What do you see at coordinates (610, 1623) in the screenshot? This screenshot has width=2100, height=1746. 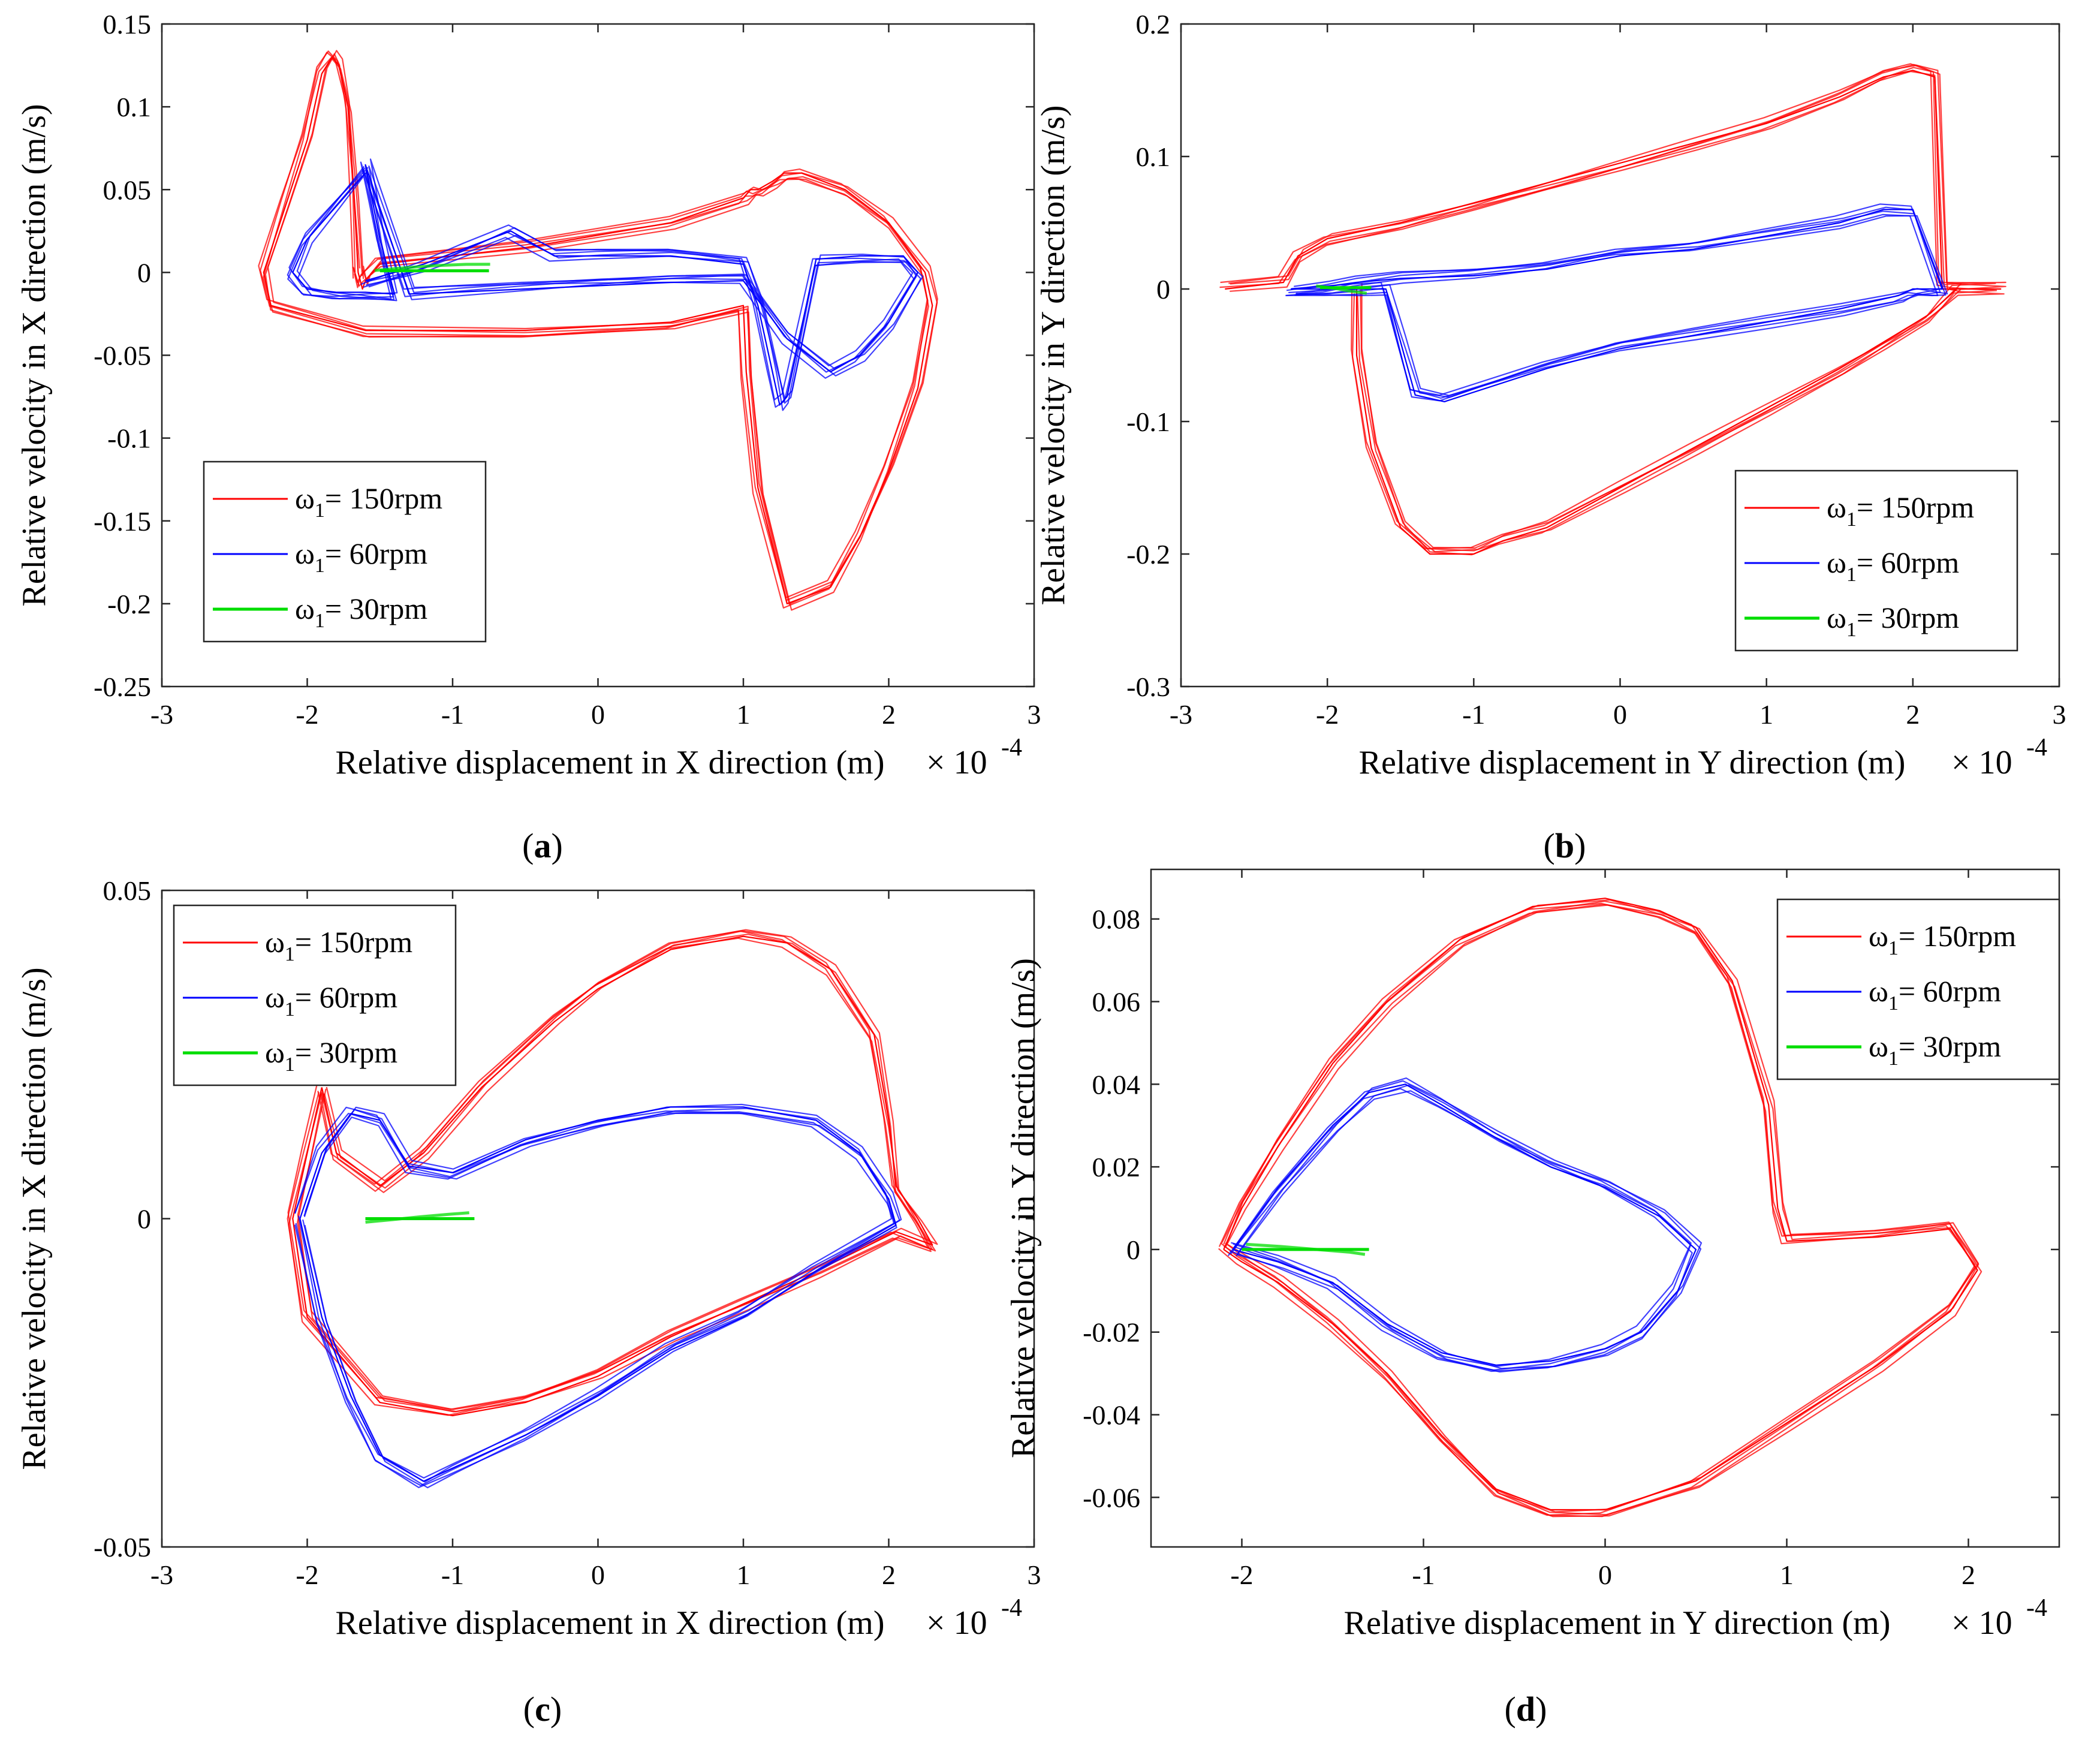 I see `x-axis-label: Relative displacement in X direction (m)` at bounding box center [610, 1623].